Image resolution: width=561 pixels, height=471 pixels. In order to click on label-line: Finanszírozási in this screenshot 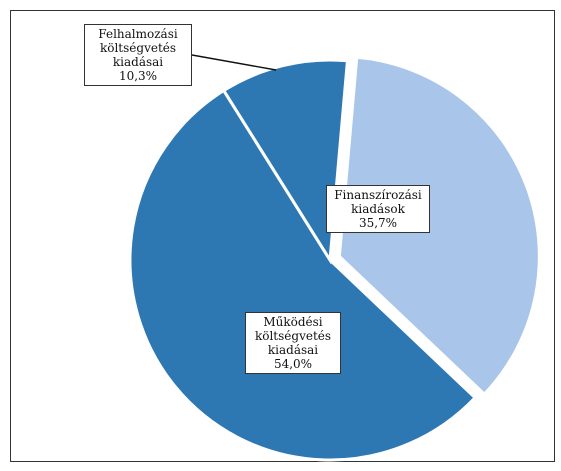, I will do `click(378, 195)`.